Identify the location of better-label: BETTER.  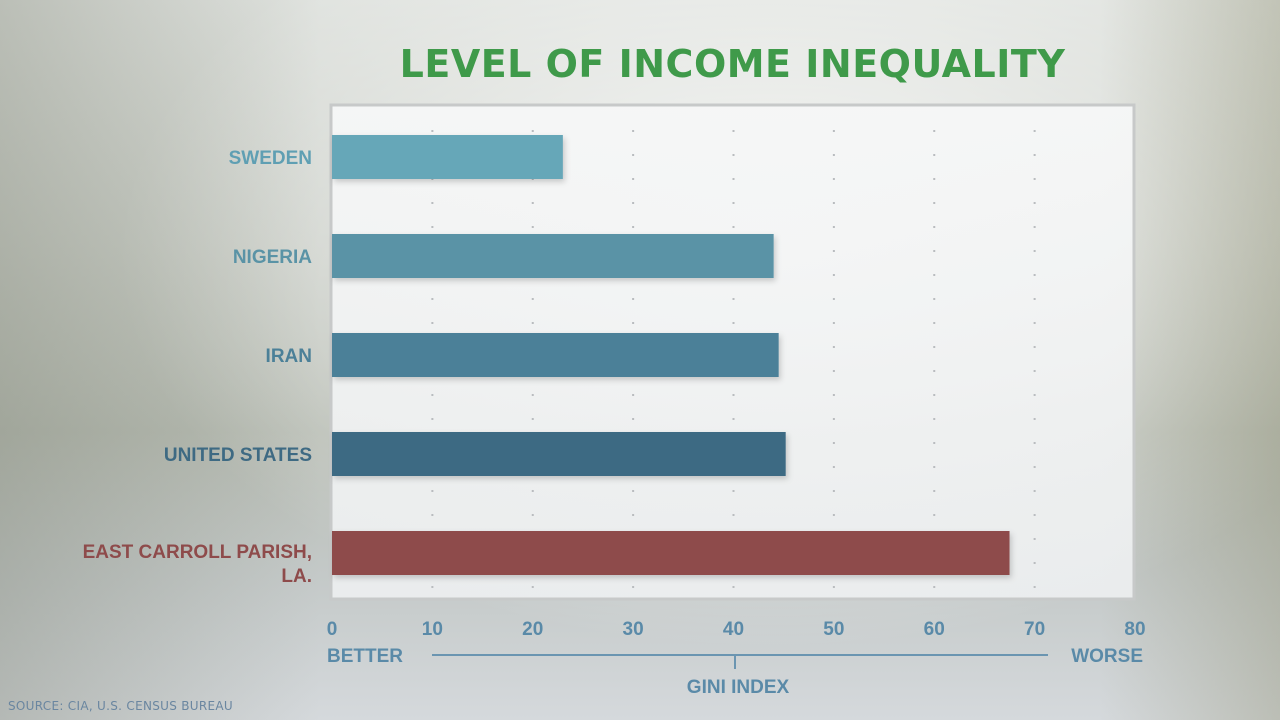
(365, 656).